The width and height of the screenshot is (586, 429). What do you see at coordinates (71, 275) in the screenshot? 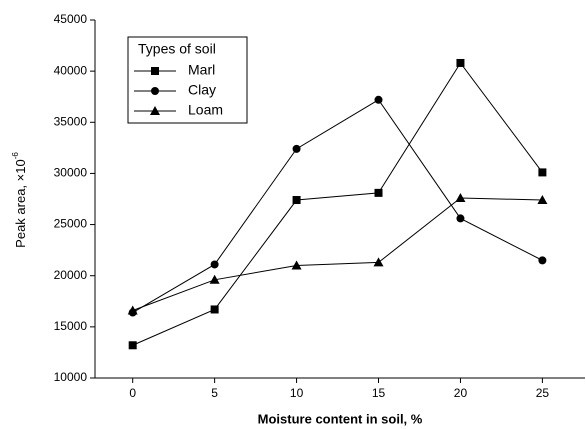
I see `y-tick-label: 20000` at bounding box center [71, 275].